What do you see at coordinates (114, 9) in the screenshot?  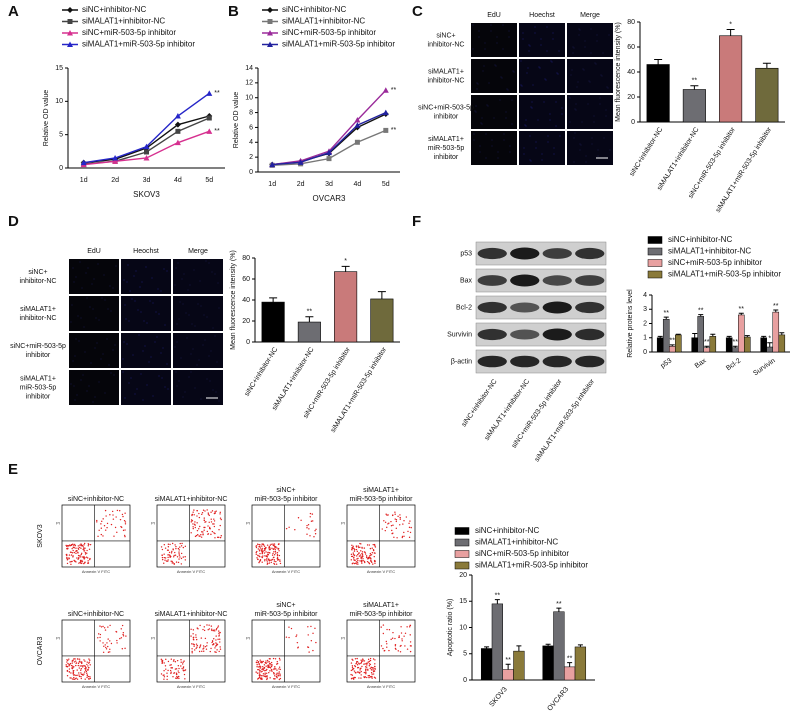 I see `legend-label: siNC+inhibitor-NC` at bounding box center [114, 9].